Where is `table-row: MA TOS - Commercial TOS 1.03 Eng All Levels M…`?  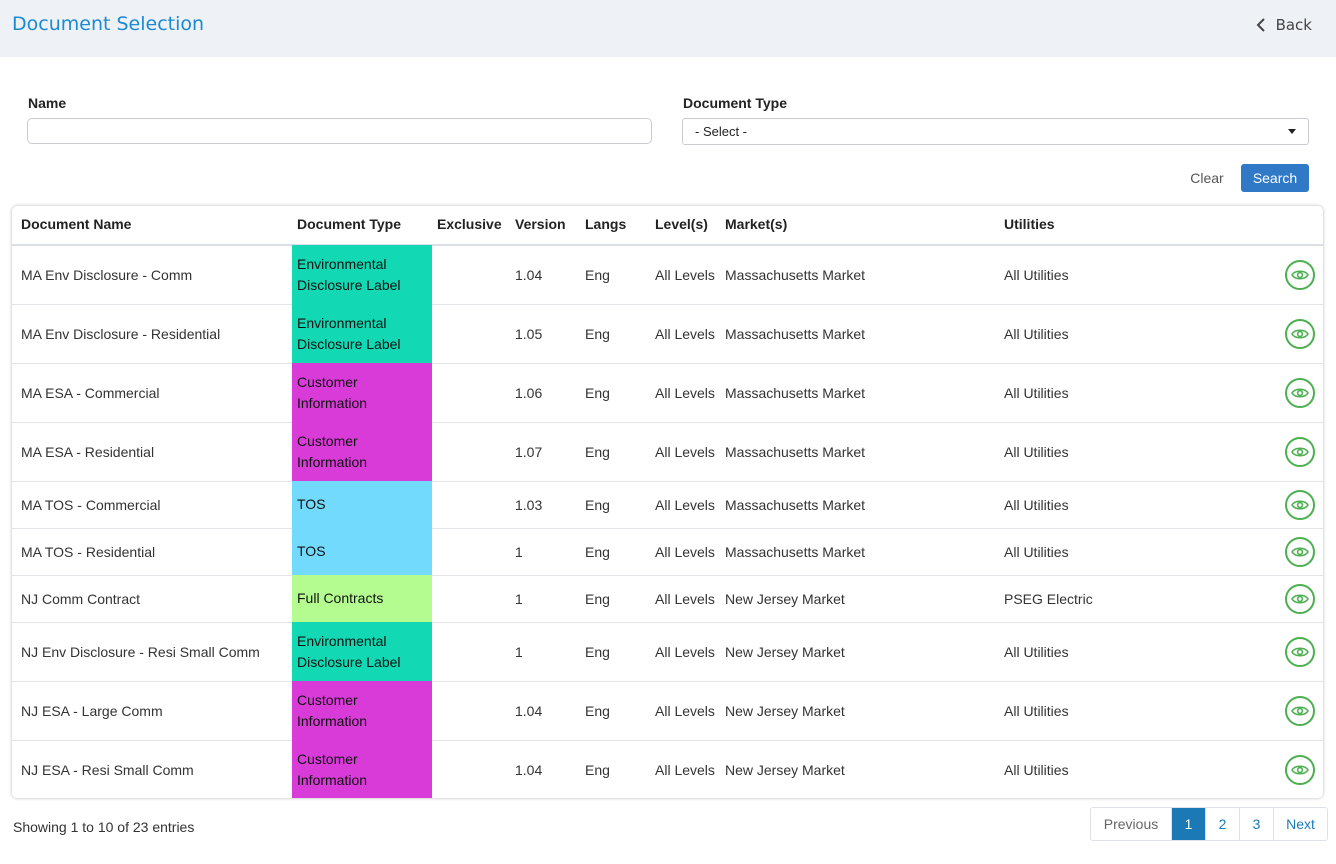
table-row: MA TOS - Commercial TOS 1.03 Eng All Levels M… is located at coordinates (667, 505).